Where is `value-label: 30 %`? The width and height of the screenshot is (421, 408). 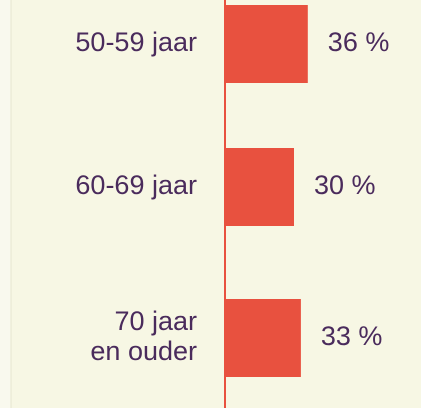 value-label: 30 % is located at coordinates (345, 185).